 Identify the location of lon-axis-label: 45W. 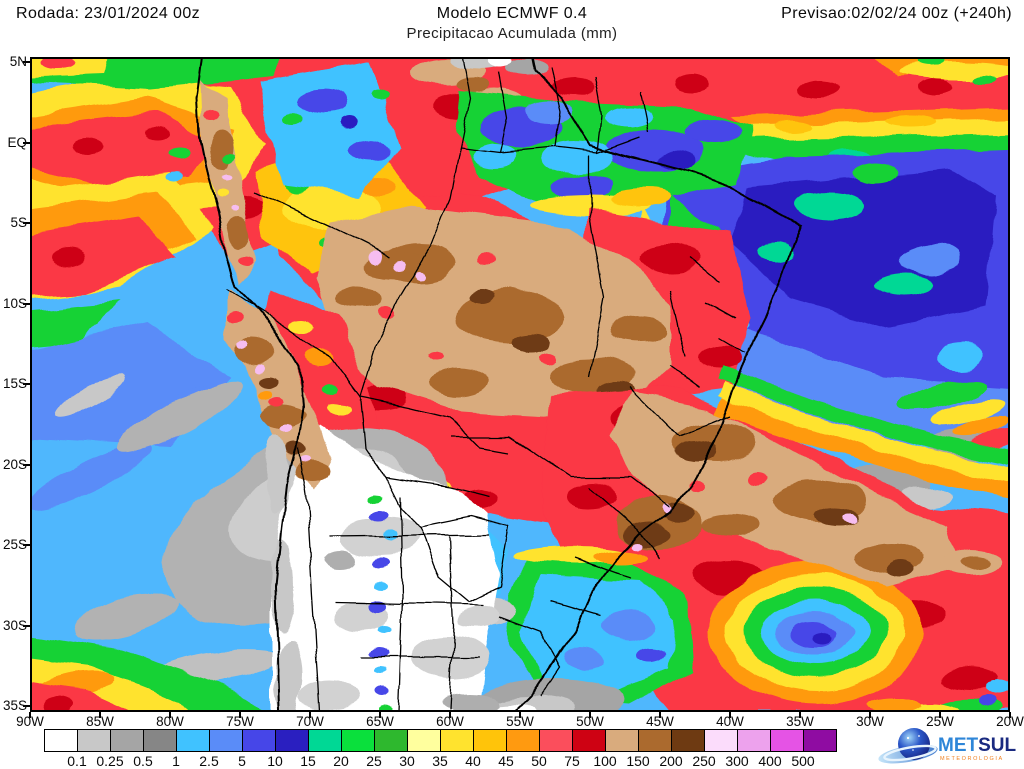
(660, 721).